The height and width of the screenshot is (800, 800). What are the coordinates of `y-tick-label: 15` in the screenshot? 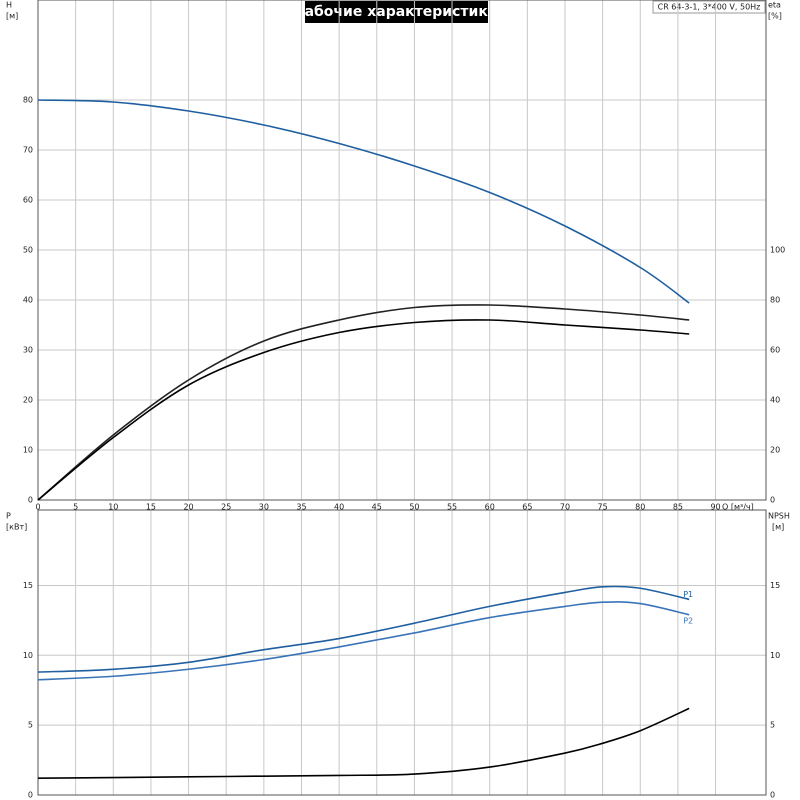 It's located at (28, 585).